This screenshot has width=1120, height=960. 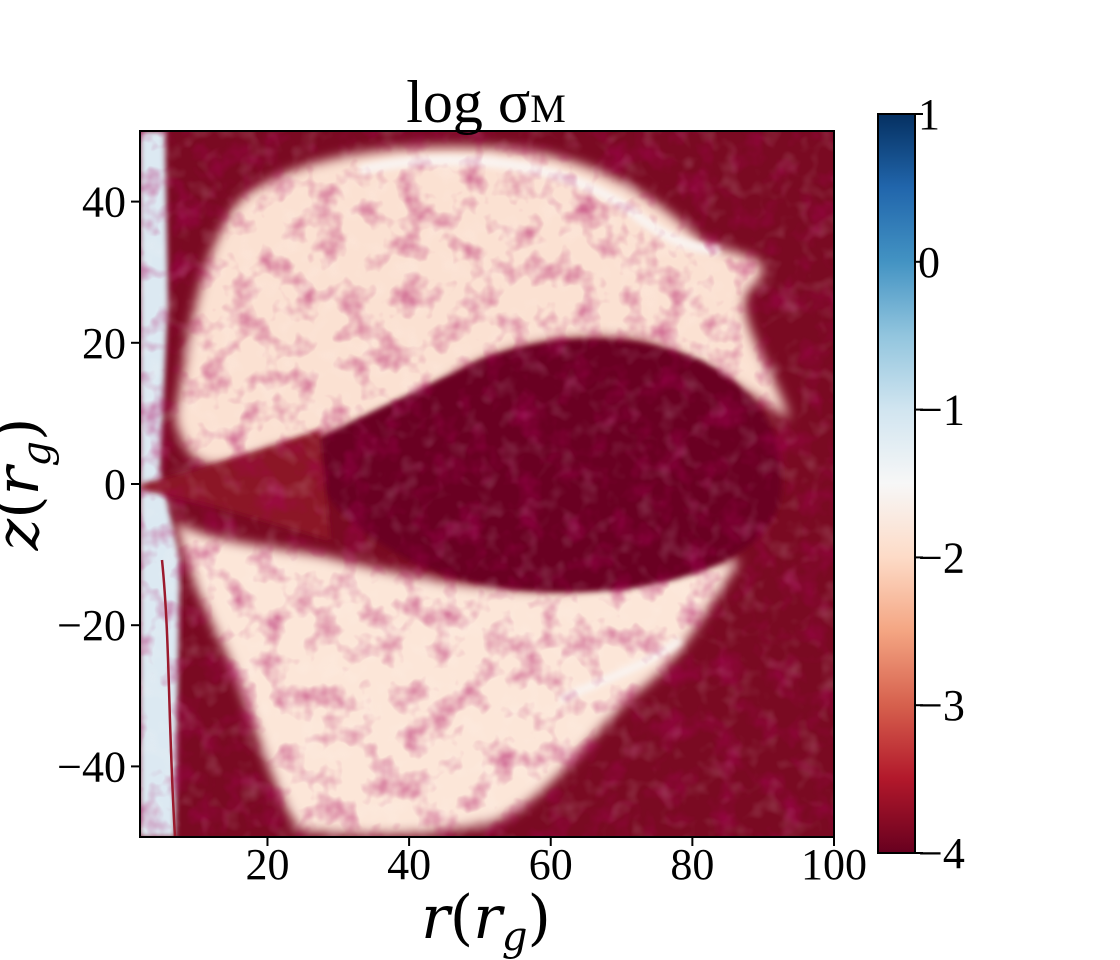 What do you see at coordinates (91, 625) in the screenshot?
I see `y-tick-label: −20` at bounding box center [91, 625].